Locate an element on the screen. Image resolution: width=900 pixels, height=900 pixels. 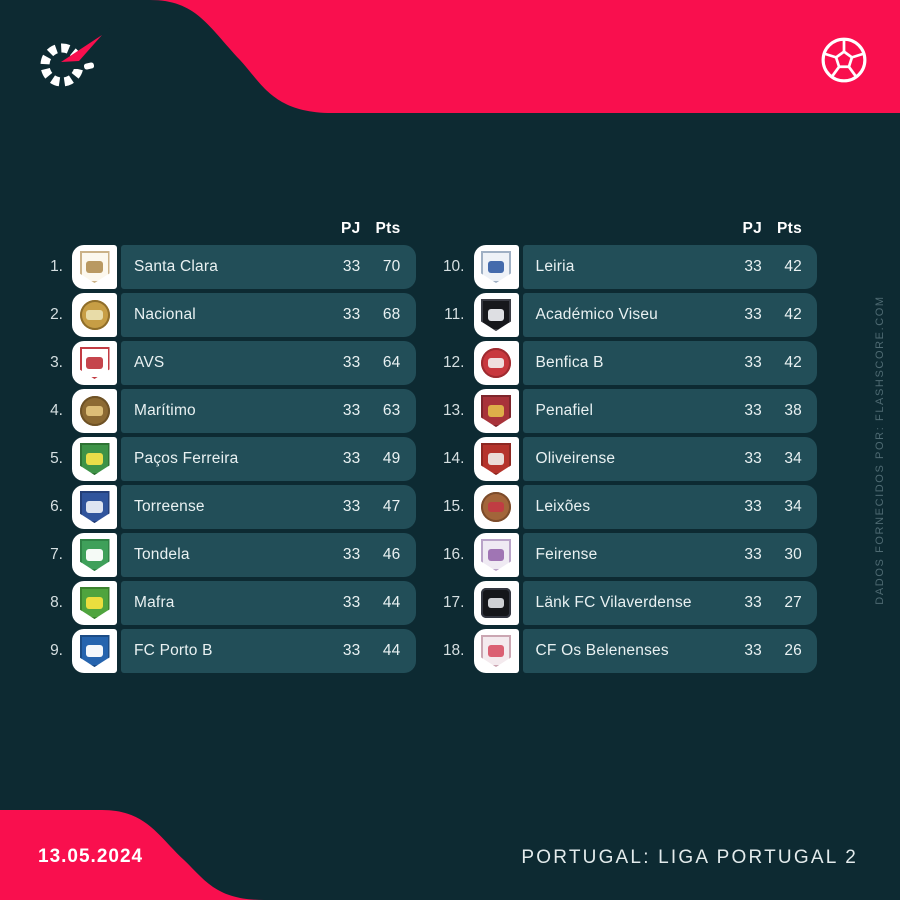
mar-timo-crest-icon is located at coordinates (94, 411).